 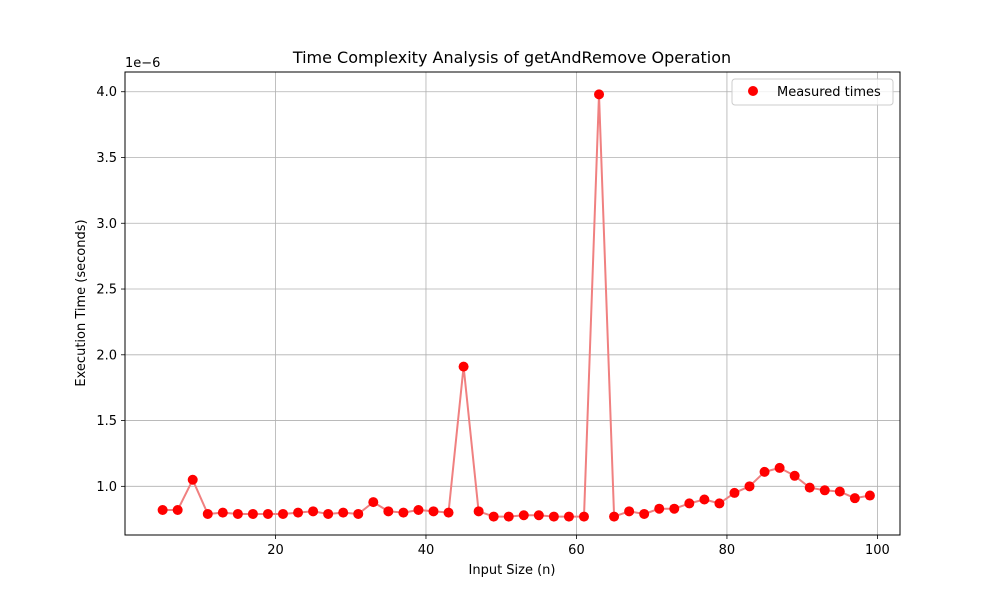 I want to click on x-tick-label: 80, so click(x=727, y=550).